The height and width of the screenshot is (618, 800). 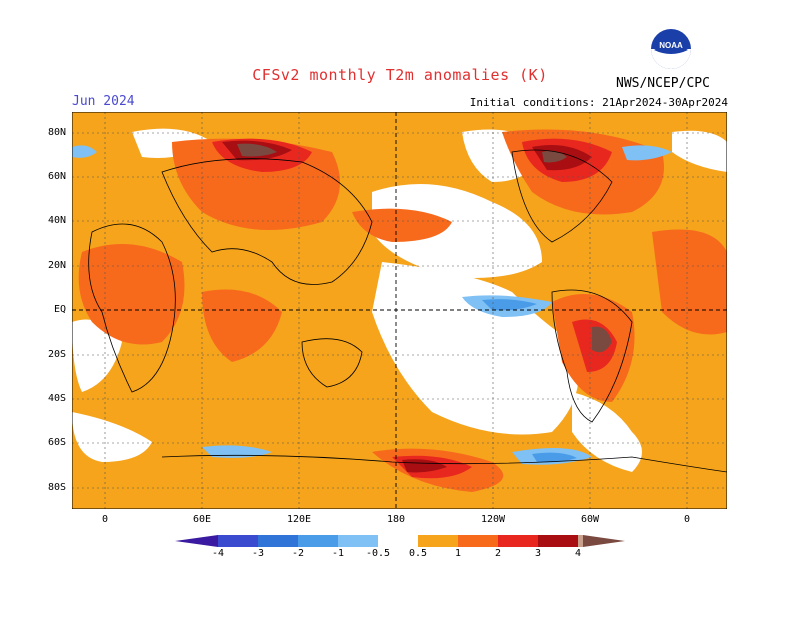 What do you see at coordinates (258, 553) in the screenshot?
I see `colorbar-tick: -3` at bounding box center [258, 553].